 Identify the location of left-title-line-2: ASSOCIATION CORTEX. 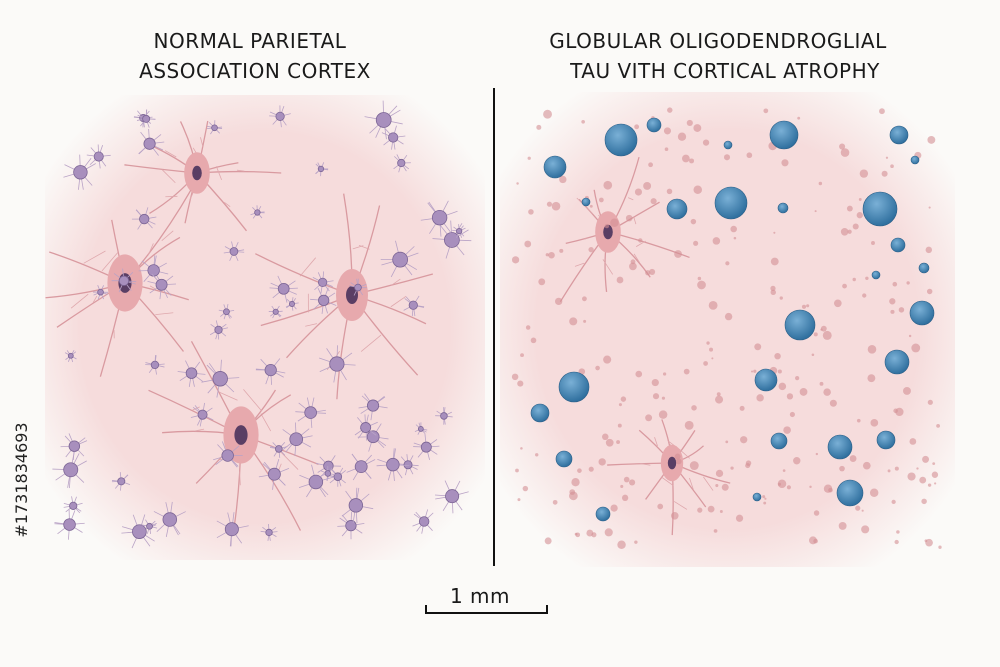
(255, 71).